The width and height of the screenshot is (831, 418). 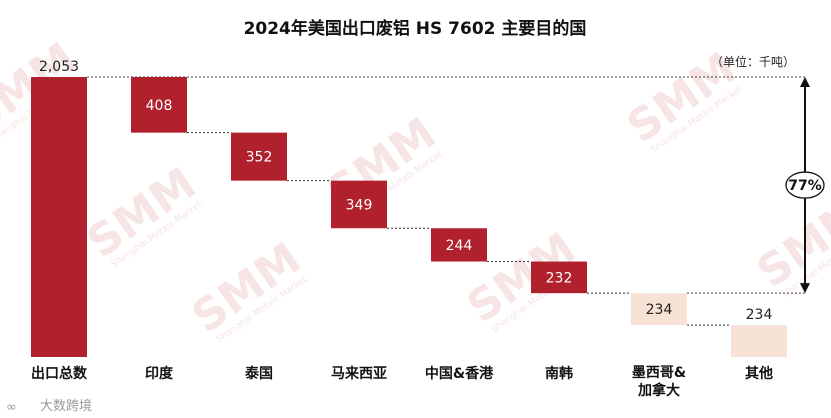 I want to click on category-label: 中国&香港, so click(x=459, y=373).